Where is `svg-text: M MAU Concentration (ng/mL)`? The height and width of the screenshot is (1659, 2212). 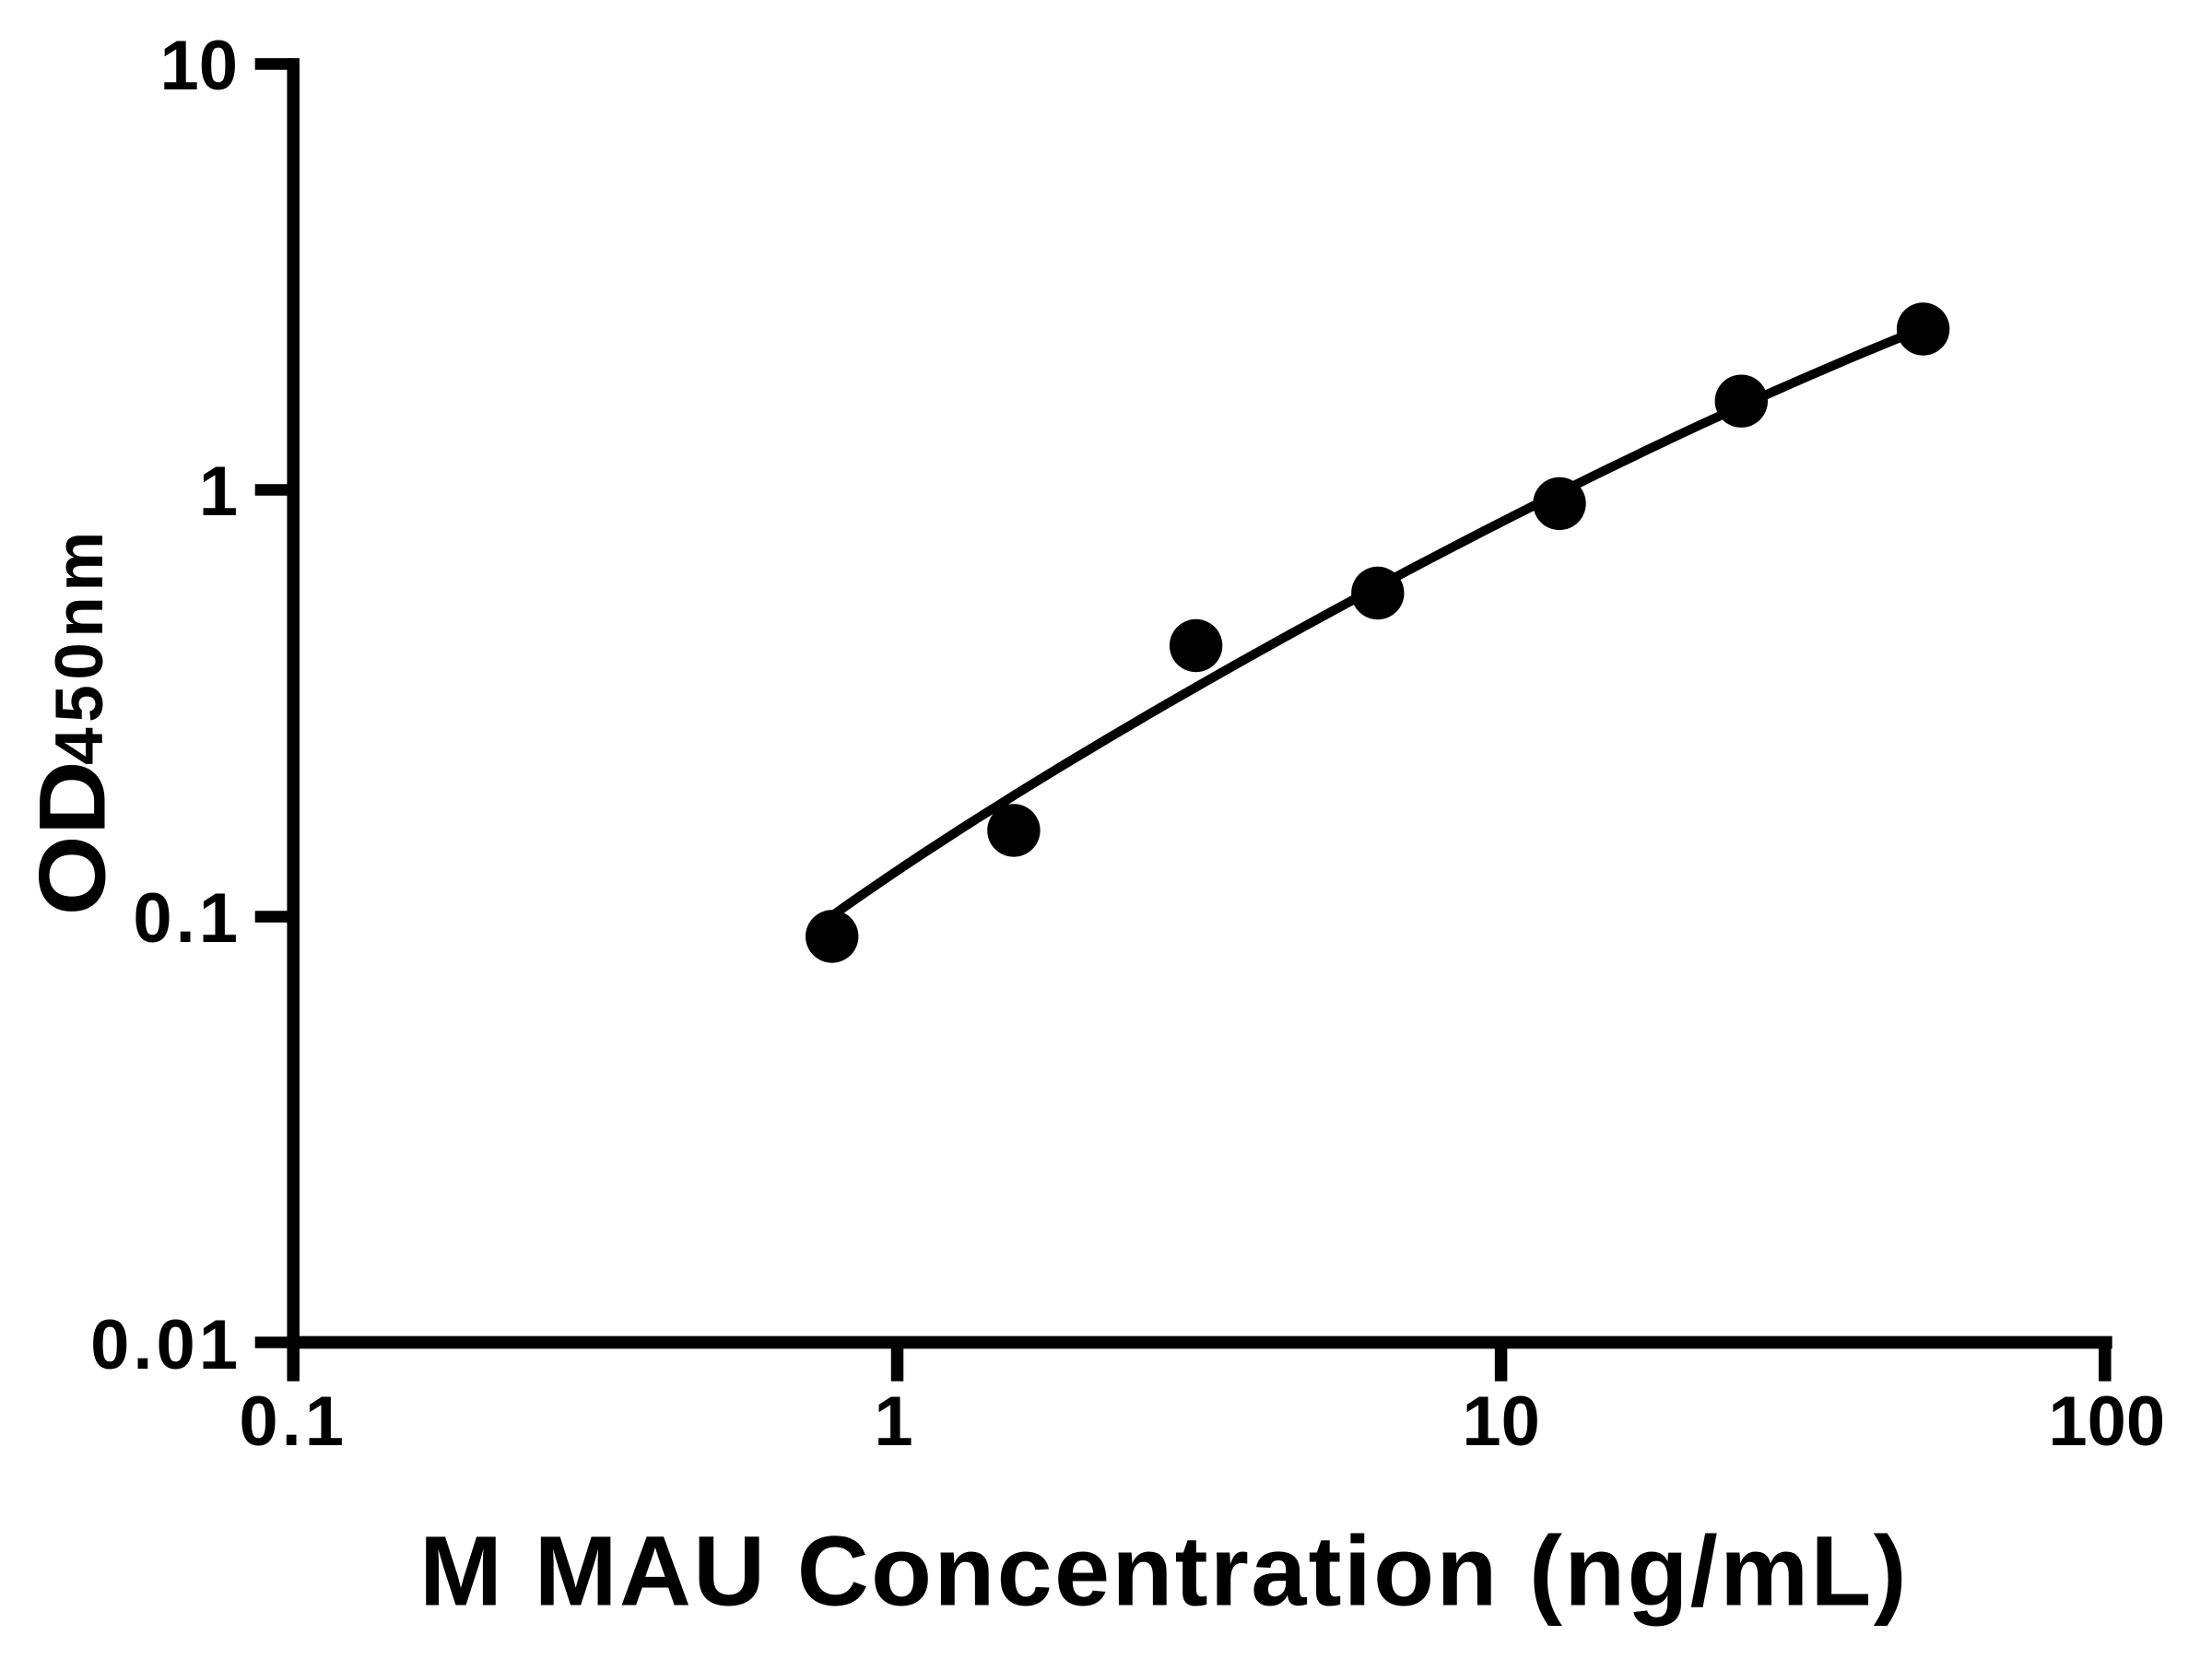
svg-text: M MAU Concentration (ng/mL) is located at coordinates (1164, 1570).